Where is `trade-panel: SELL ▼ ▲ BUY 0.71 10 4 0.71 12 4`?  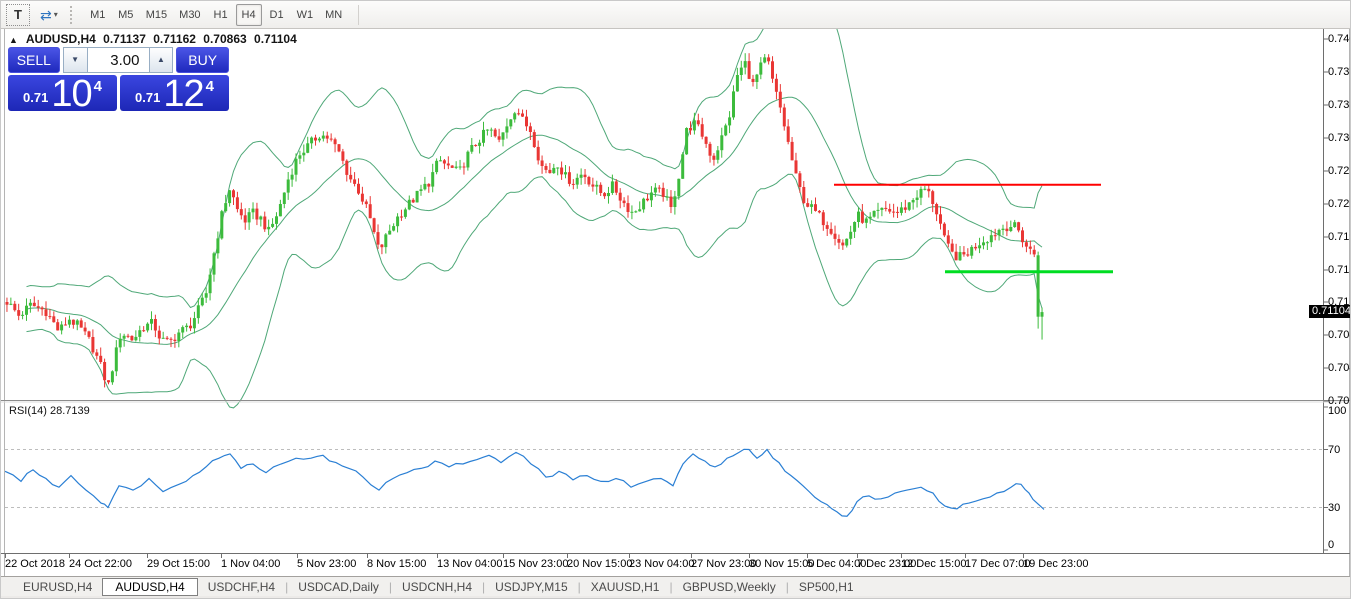
trade-panel: SELL ▼ ▲ BUY 0.71 10 4 0.71 12 4 is located at coordinates (118, 81).